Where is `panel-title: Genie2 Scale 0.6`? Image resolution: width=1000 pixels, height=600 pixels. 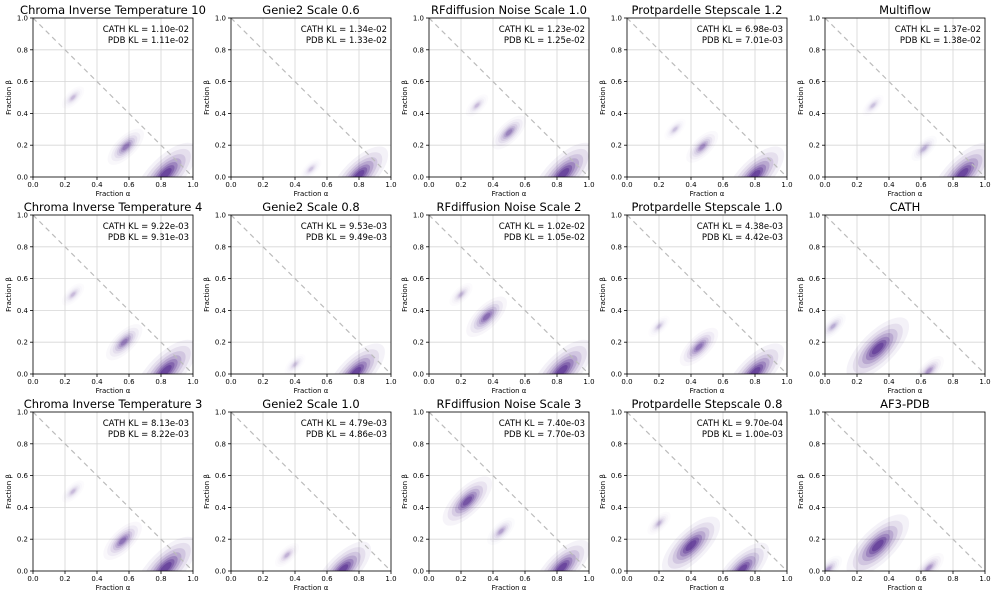 panel-title: Genie2 Scale 0.6 is located at coordinates (310, 10).